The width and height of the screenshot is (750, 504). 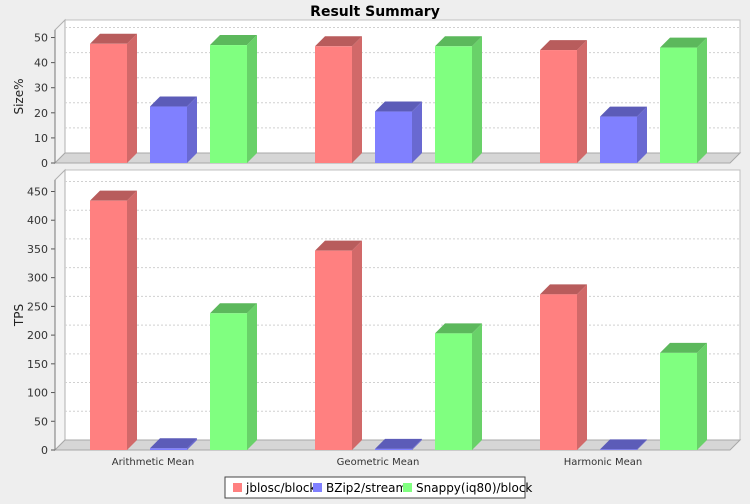 I want to click on y-tick-label: 200, so click(x=37, y=335).